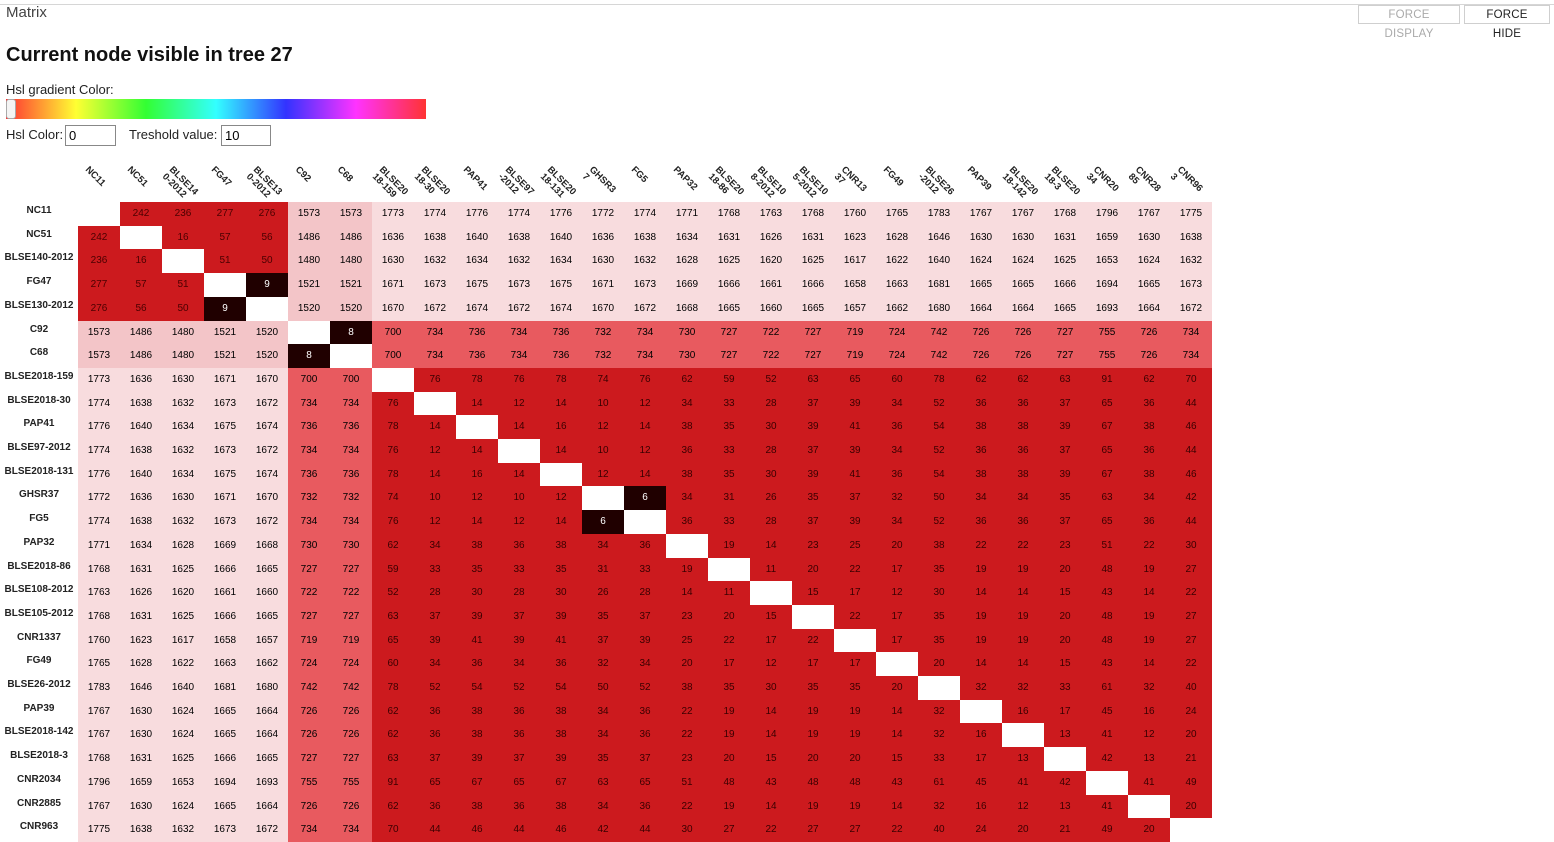 This screenshot has width=1554, height=842. I want to click on matrix-cell: 78, so click(561, 379).